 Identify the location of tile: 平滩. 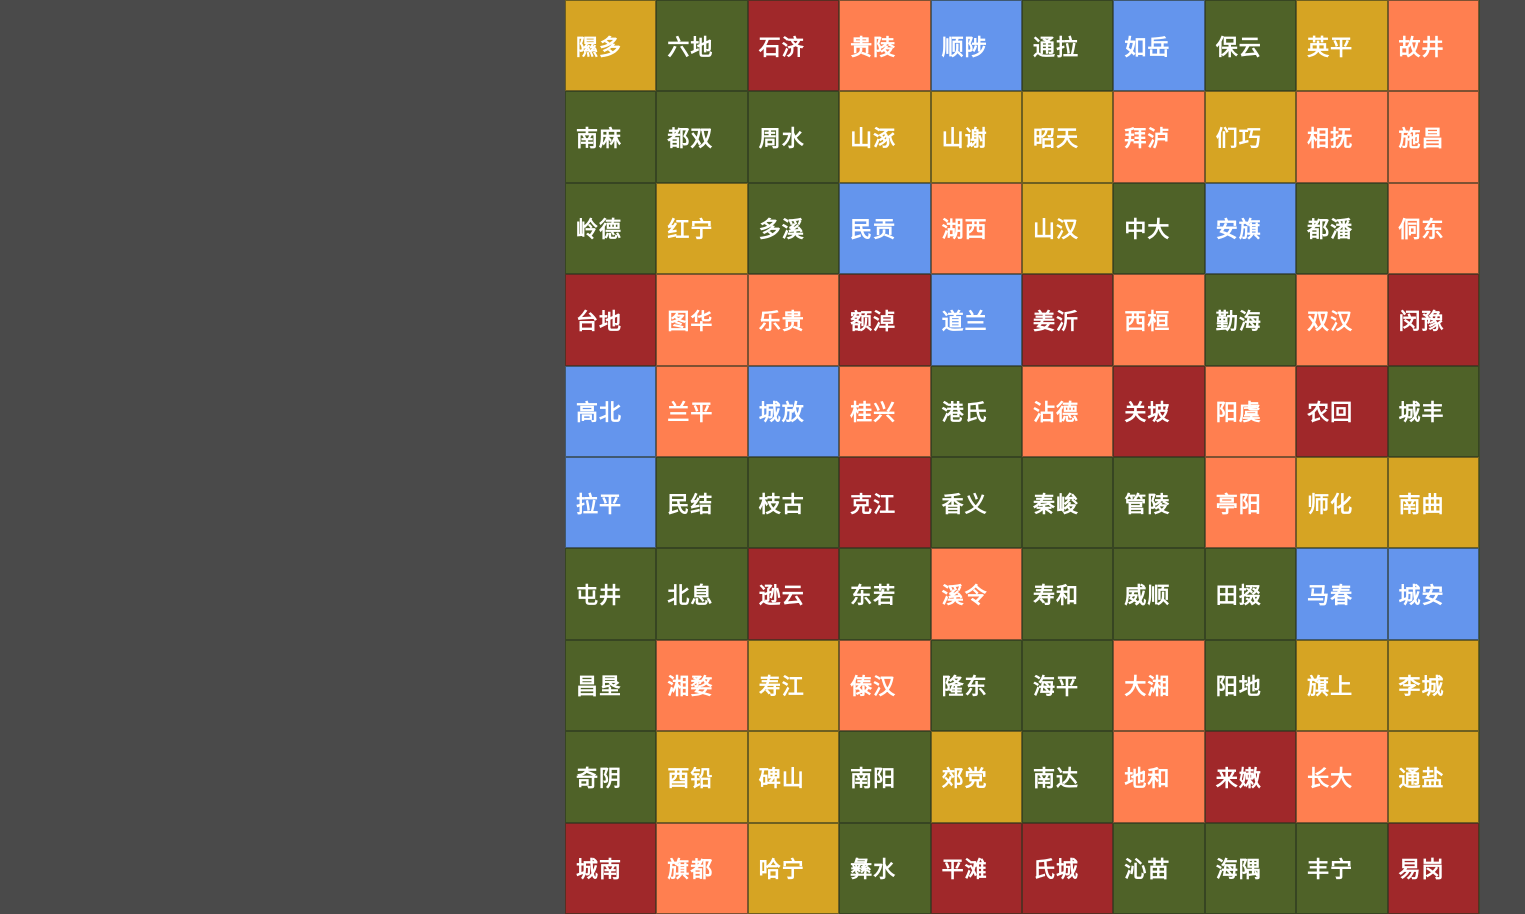
(976, 868).